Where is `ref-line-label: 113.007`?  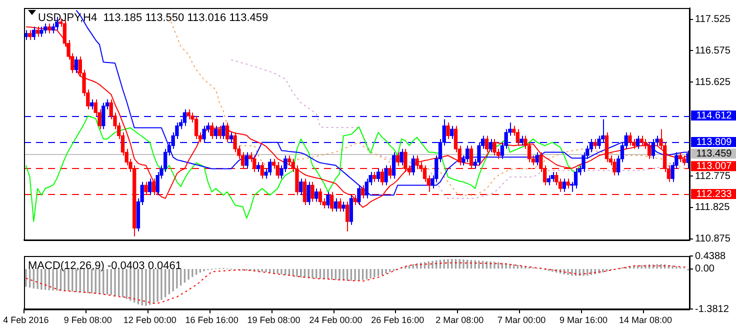 ref-line-label: 113.007 is located at coordinates (714, 166).